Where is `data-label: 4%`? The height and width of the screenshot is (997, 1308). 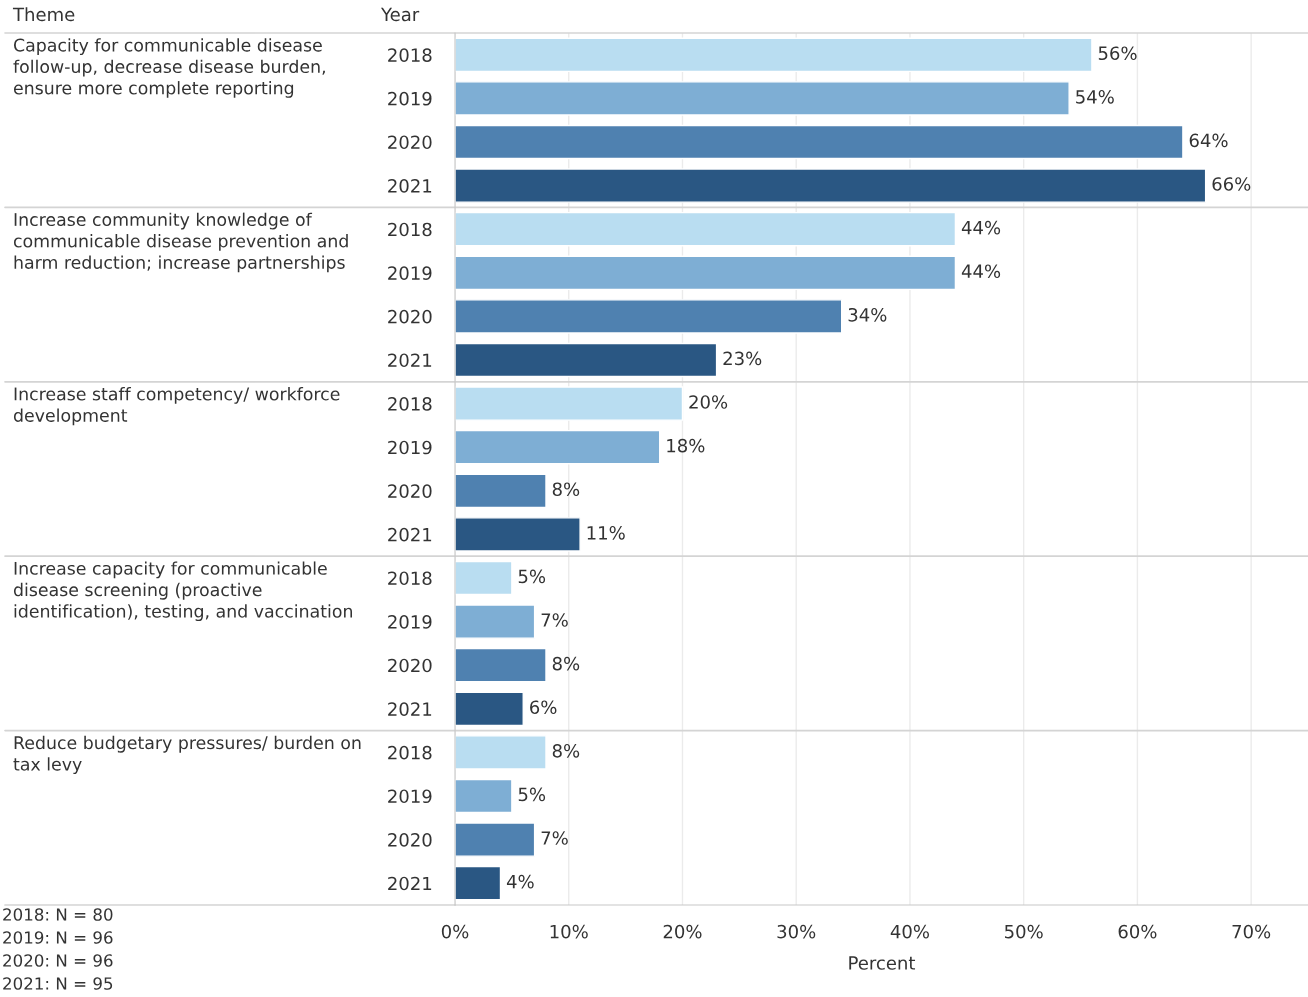
data-label: 4% is located at coordinates (520, 881).